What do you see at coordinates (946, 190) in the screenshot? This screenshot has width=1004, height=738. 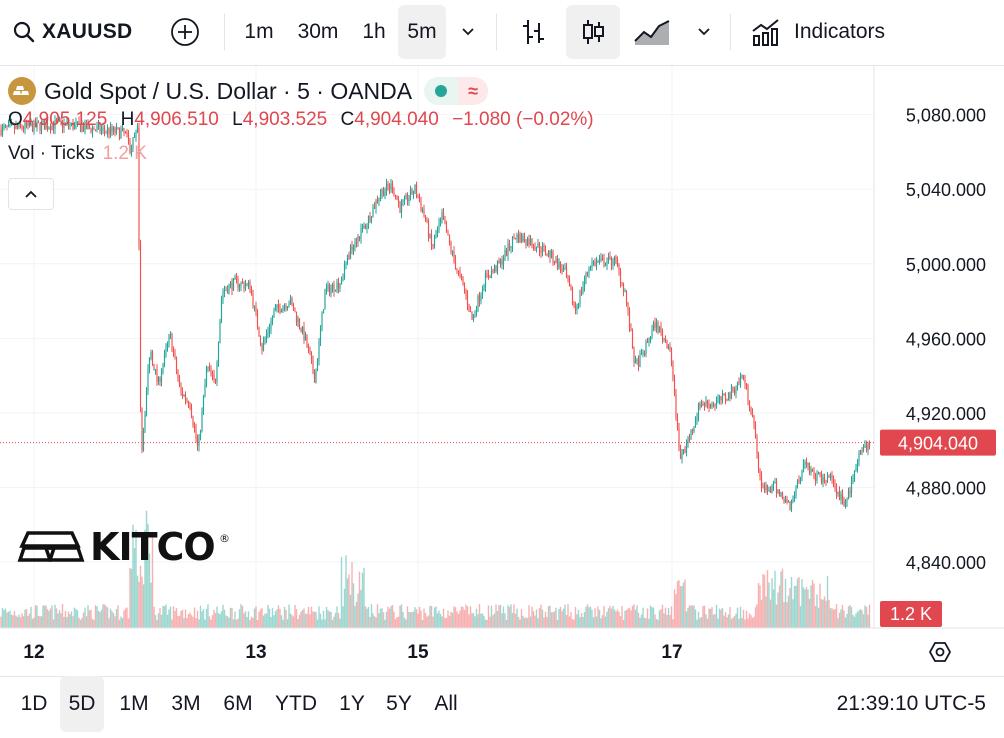 I see `y-tick-label: 5,040.000` at bounding box center [946, 190].